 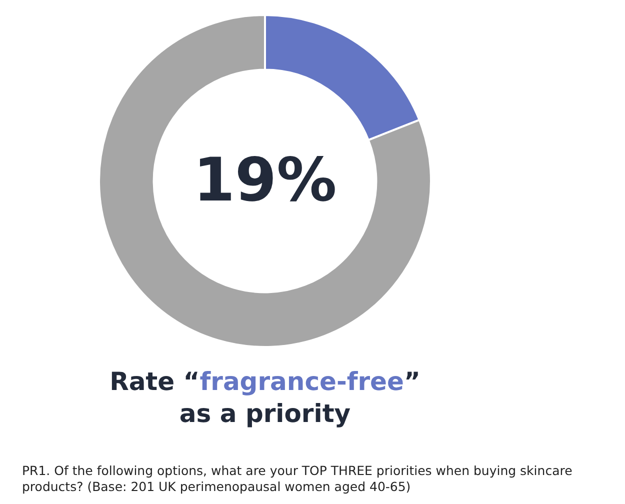 What do you see at coordinates (265, 181) in the screenshot?
I see `data-label: 19%` at bounding box center [265, 181].